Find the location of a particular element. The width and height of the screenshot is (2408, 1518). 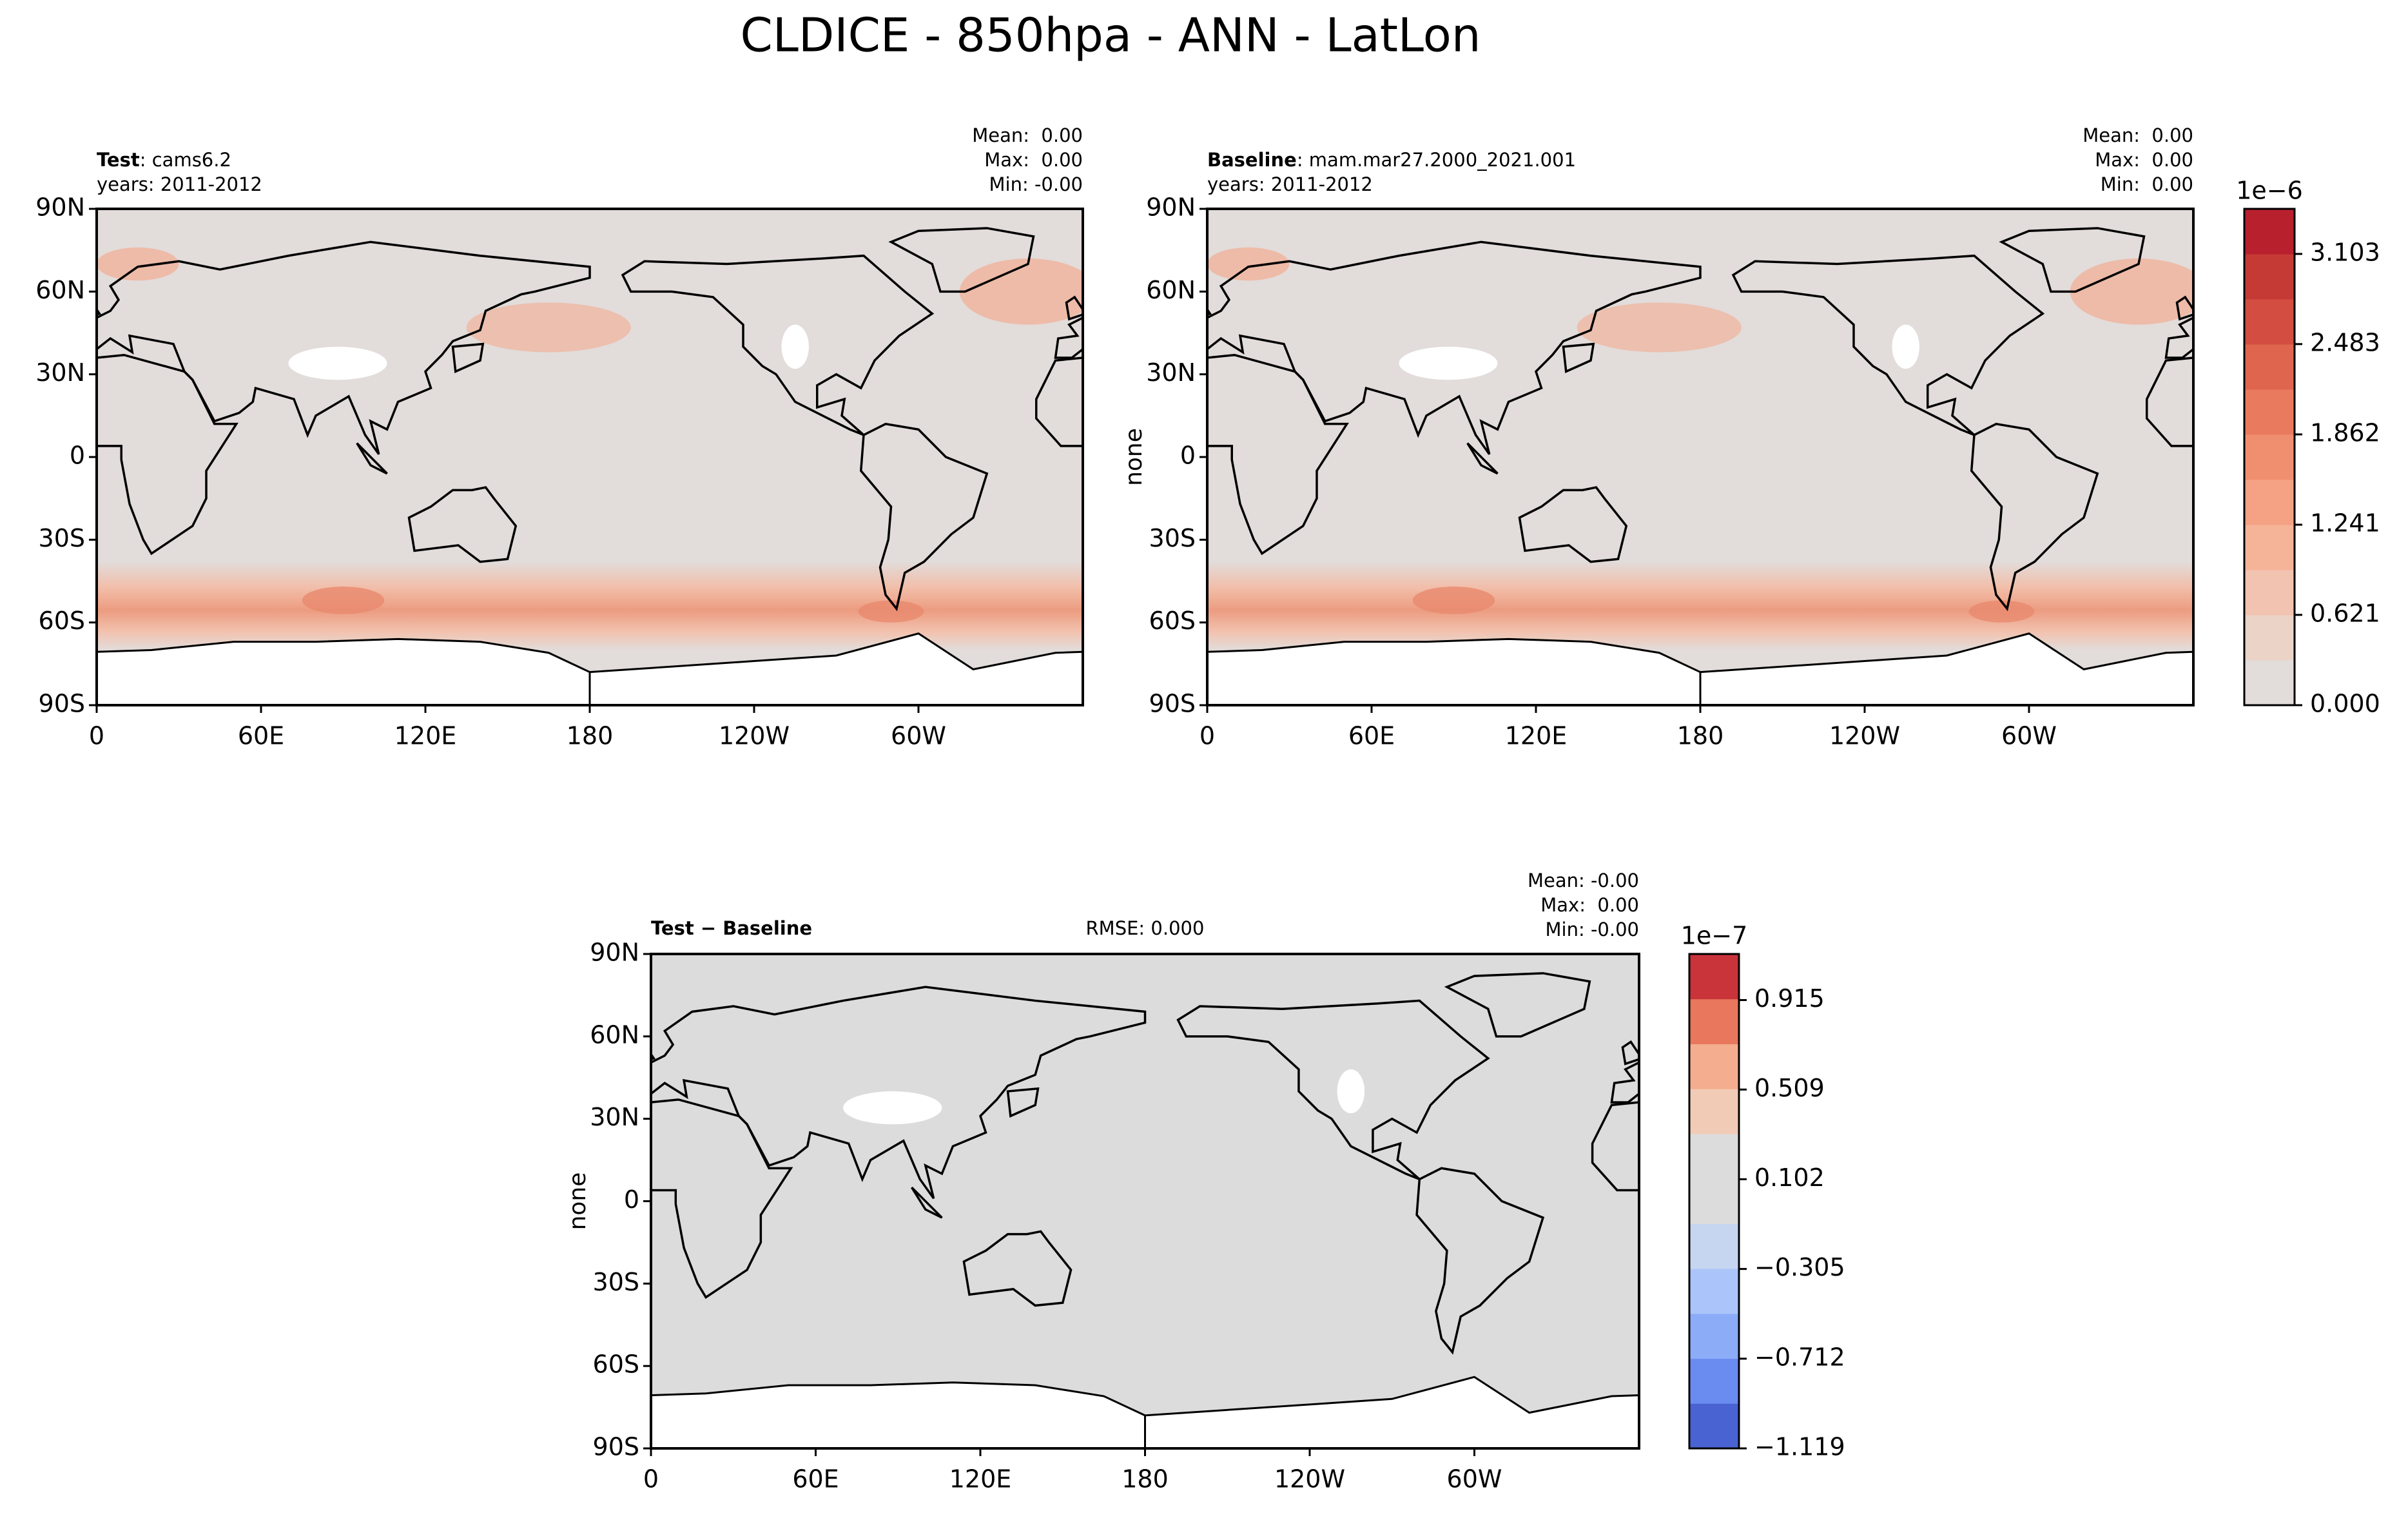

colorbar-tick-label: 0.102 is located at coordinates (1789, 1177).